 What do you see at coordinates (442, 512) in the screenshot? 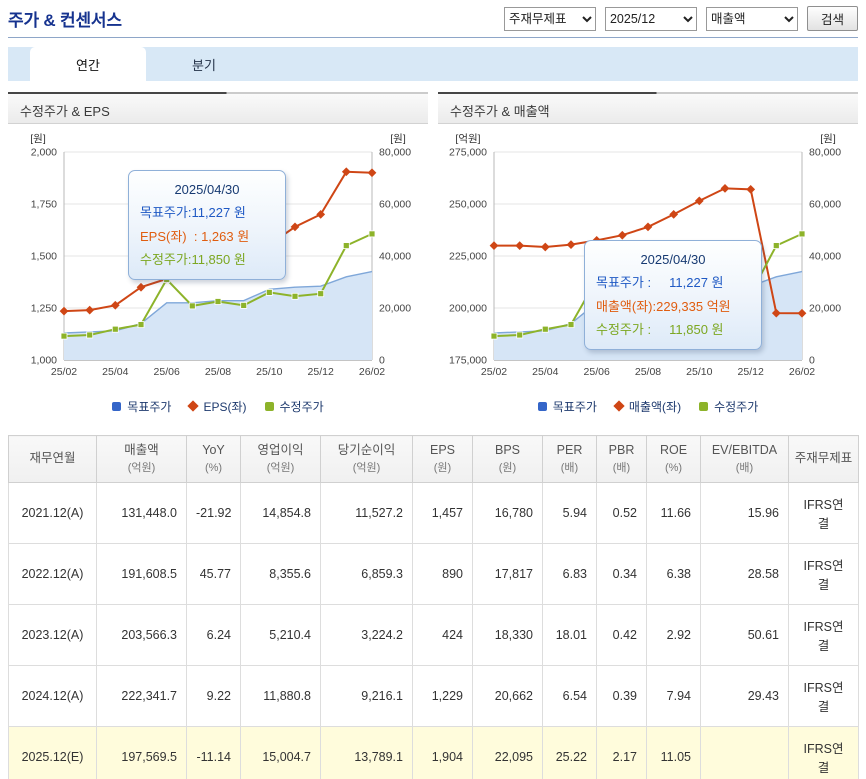
I see `table-cell: 1,457` at bounding box center [442, 512].